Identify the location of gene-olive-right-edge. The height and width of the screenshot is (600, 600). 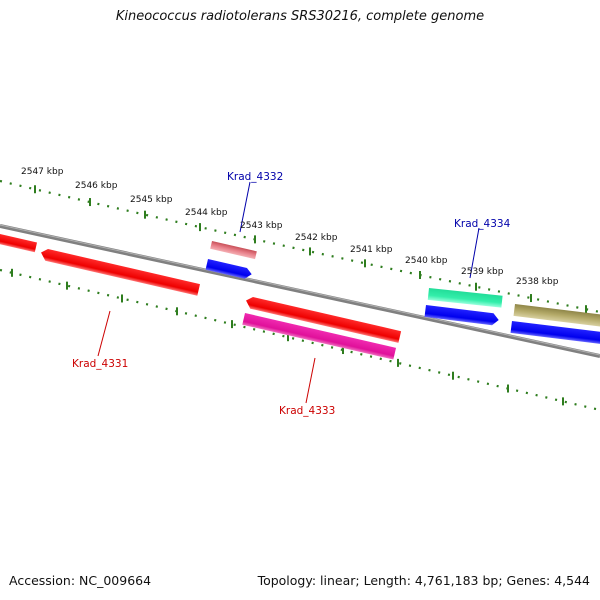
(556, 315).